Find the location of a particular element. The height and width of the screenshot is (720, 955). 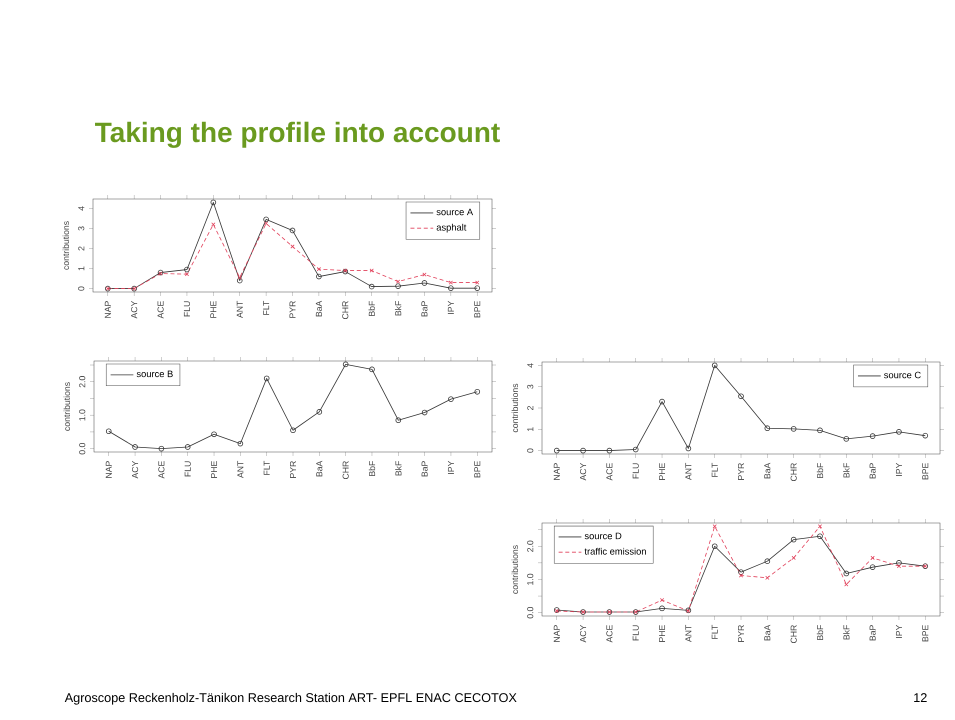

text: 12 is located at coordinates (920, 697).